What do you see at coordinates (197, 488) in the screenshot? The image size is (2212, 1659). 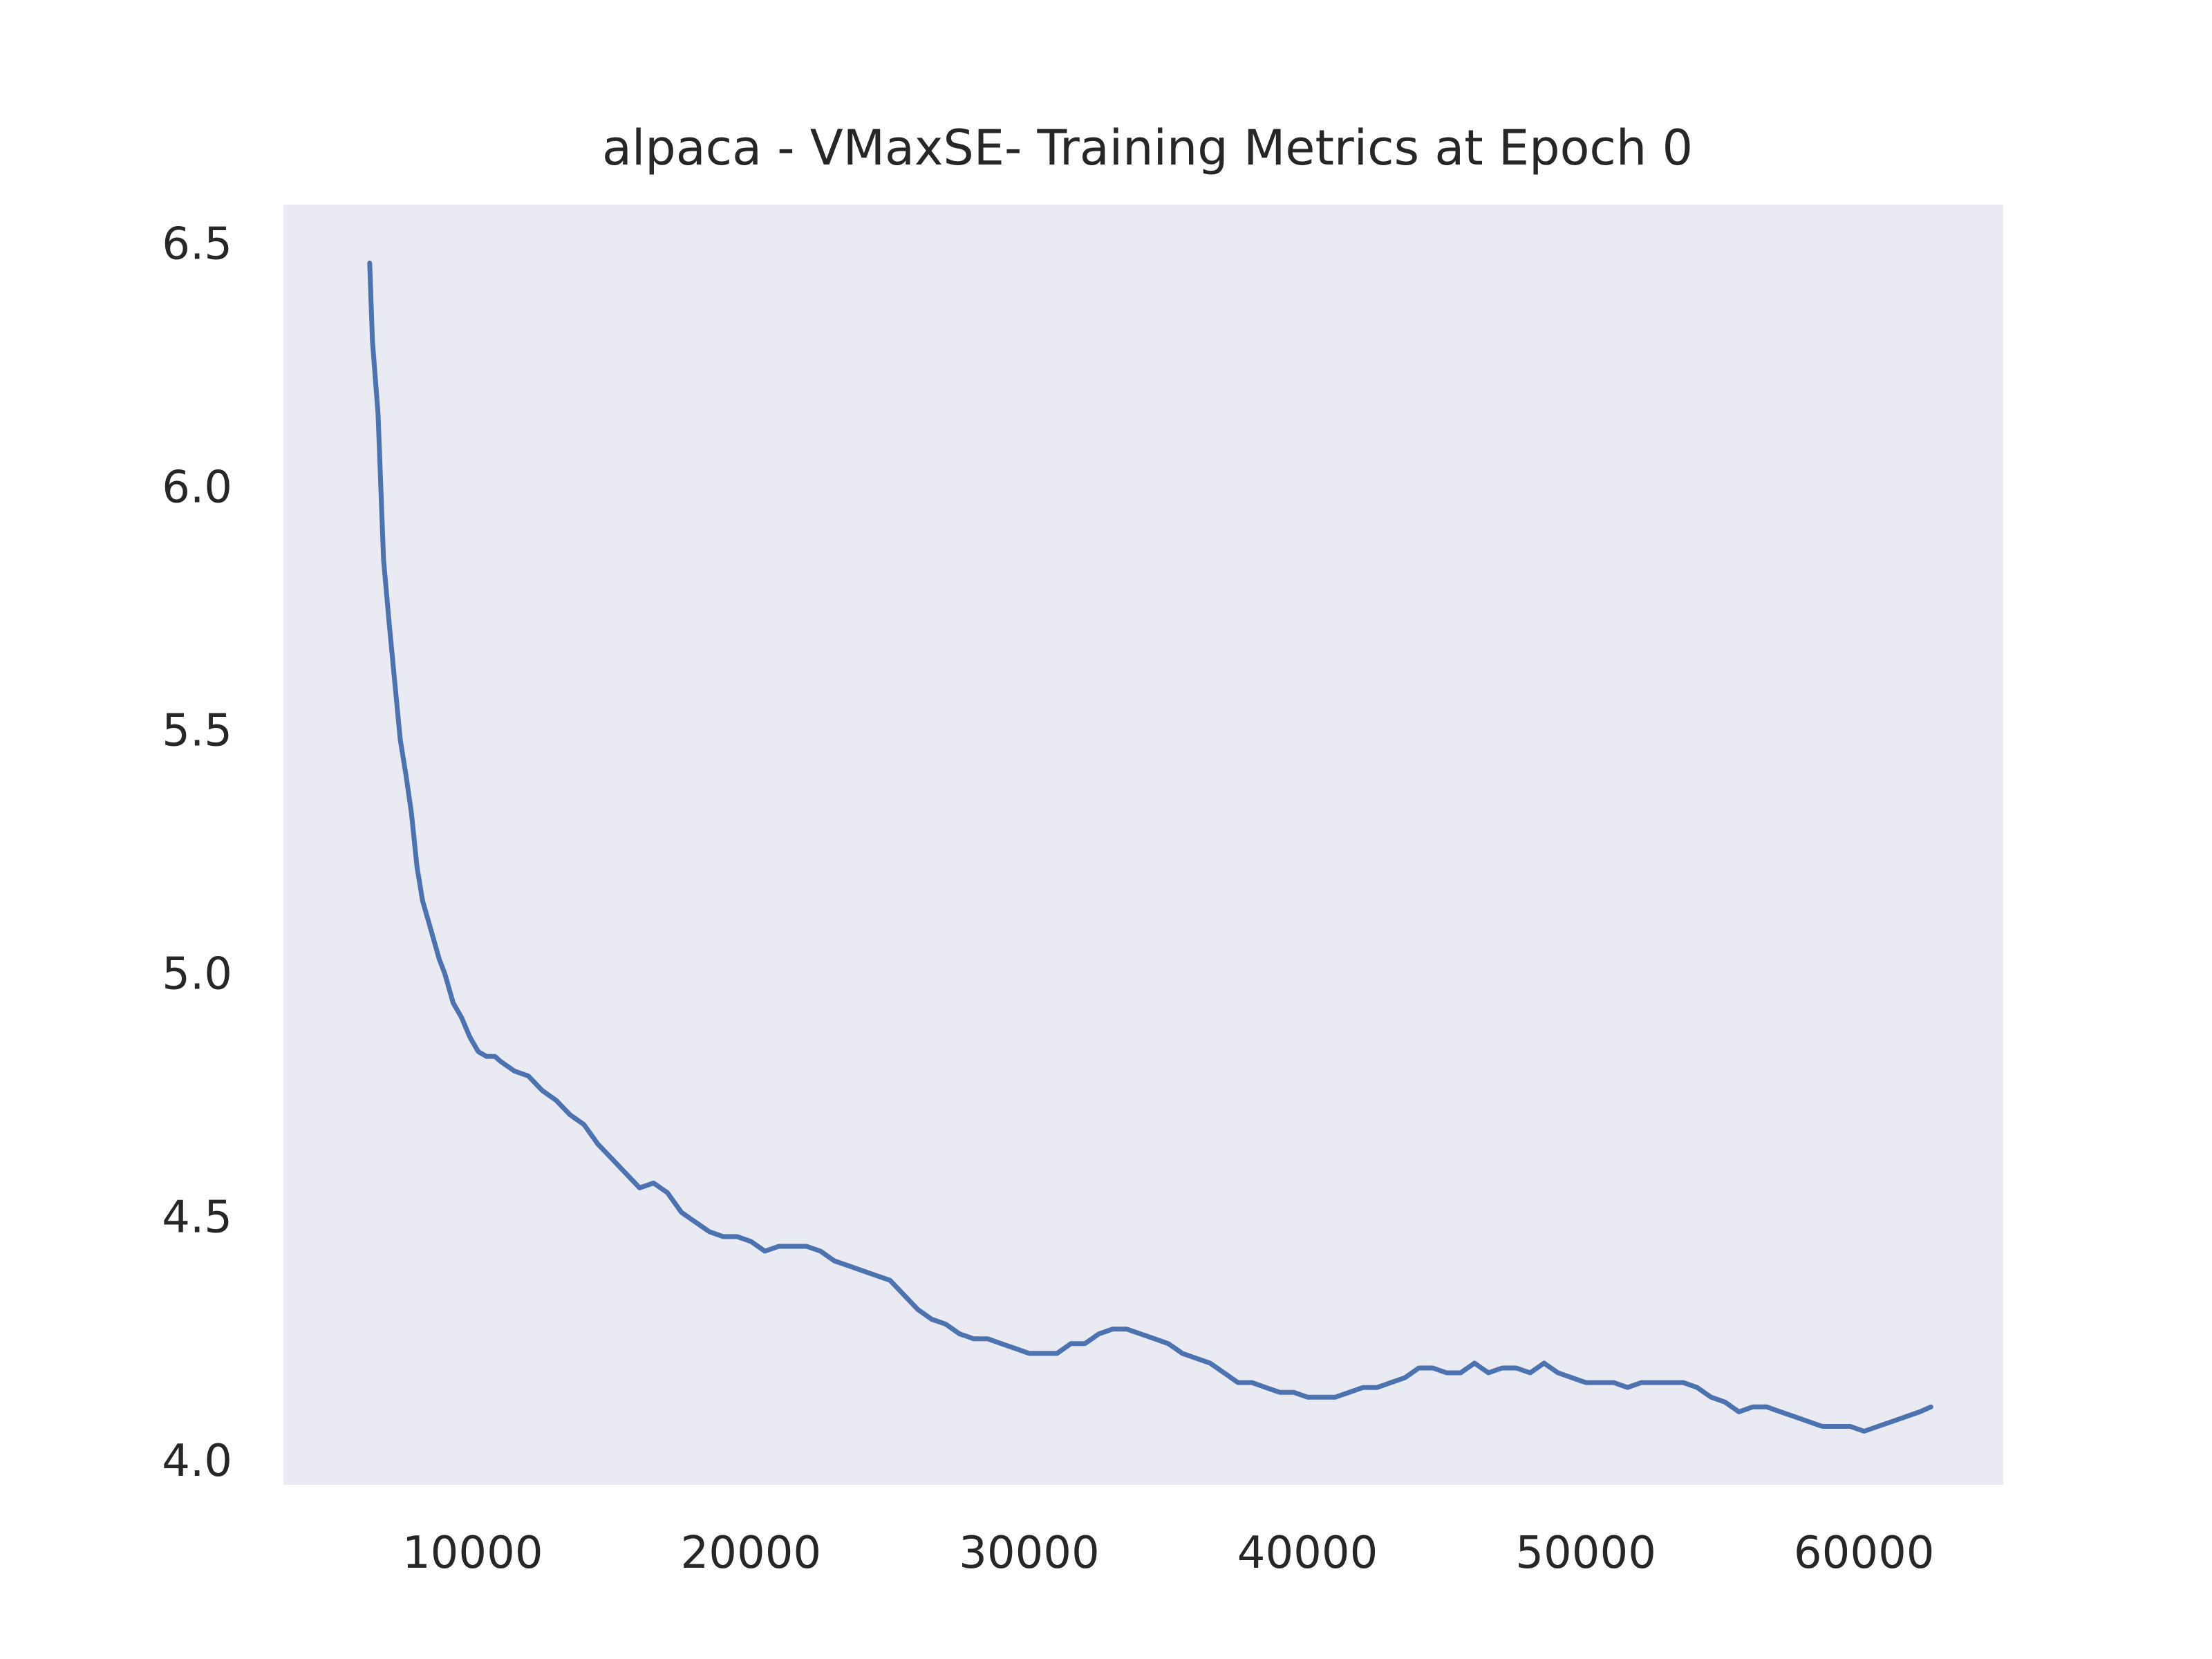 I see `y-tick-label: 6.0` at bounding box center [197, 488].